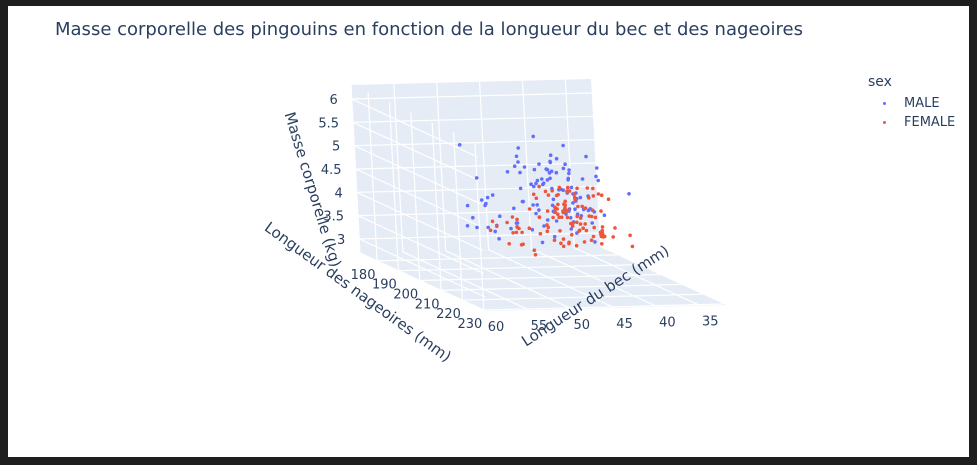 This screenshot has width=977, height=465. I want to click on legend-item-female: FEMALE, so click(911, 122).